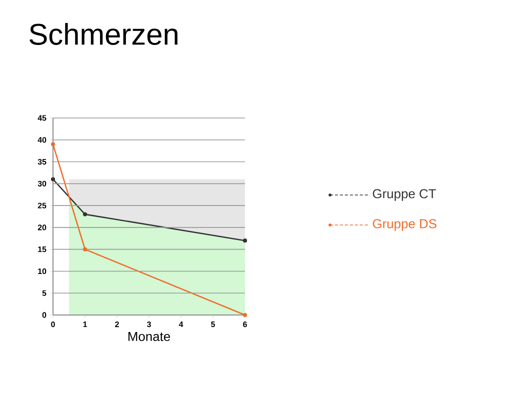 The width and height of the screenshot is (516, 400). What do you see at coordinates (149, 337) in the screenshot?
I see `x-axis-title: Monate` at bounding box center [149, 337].